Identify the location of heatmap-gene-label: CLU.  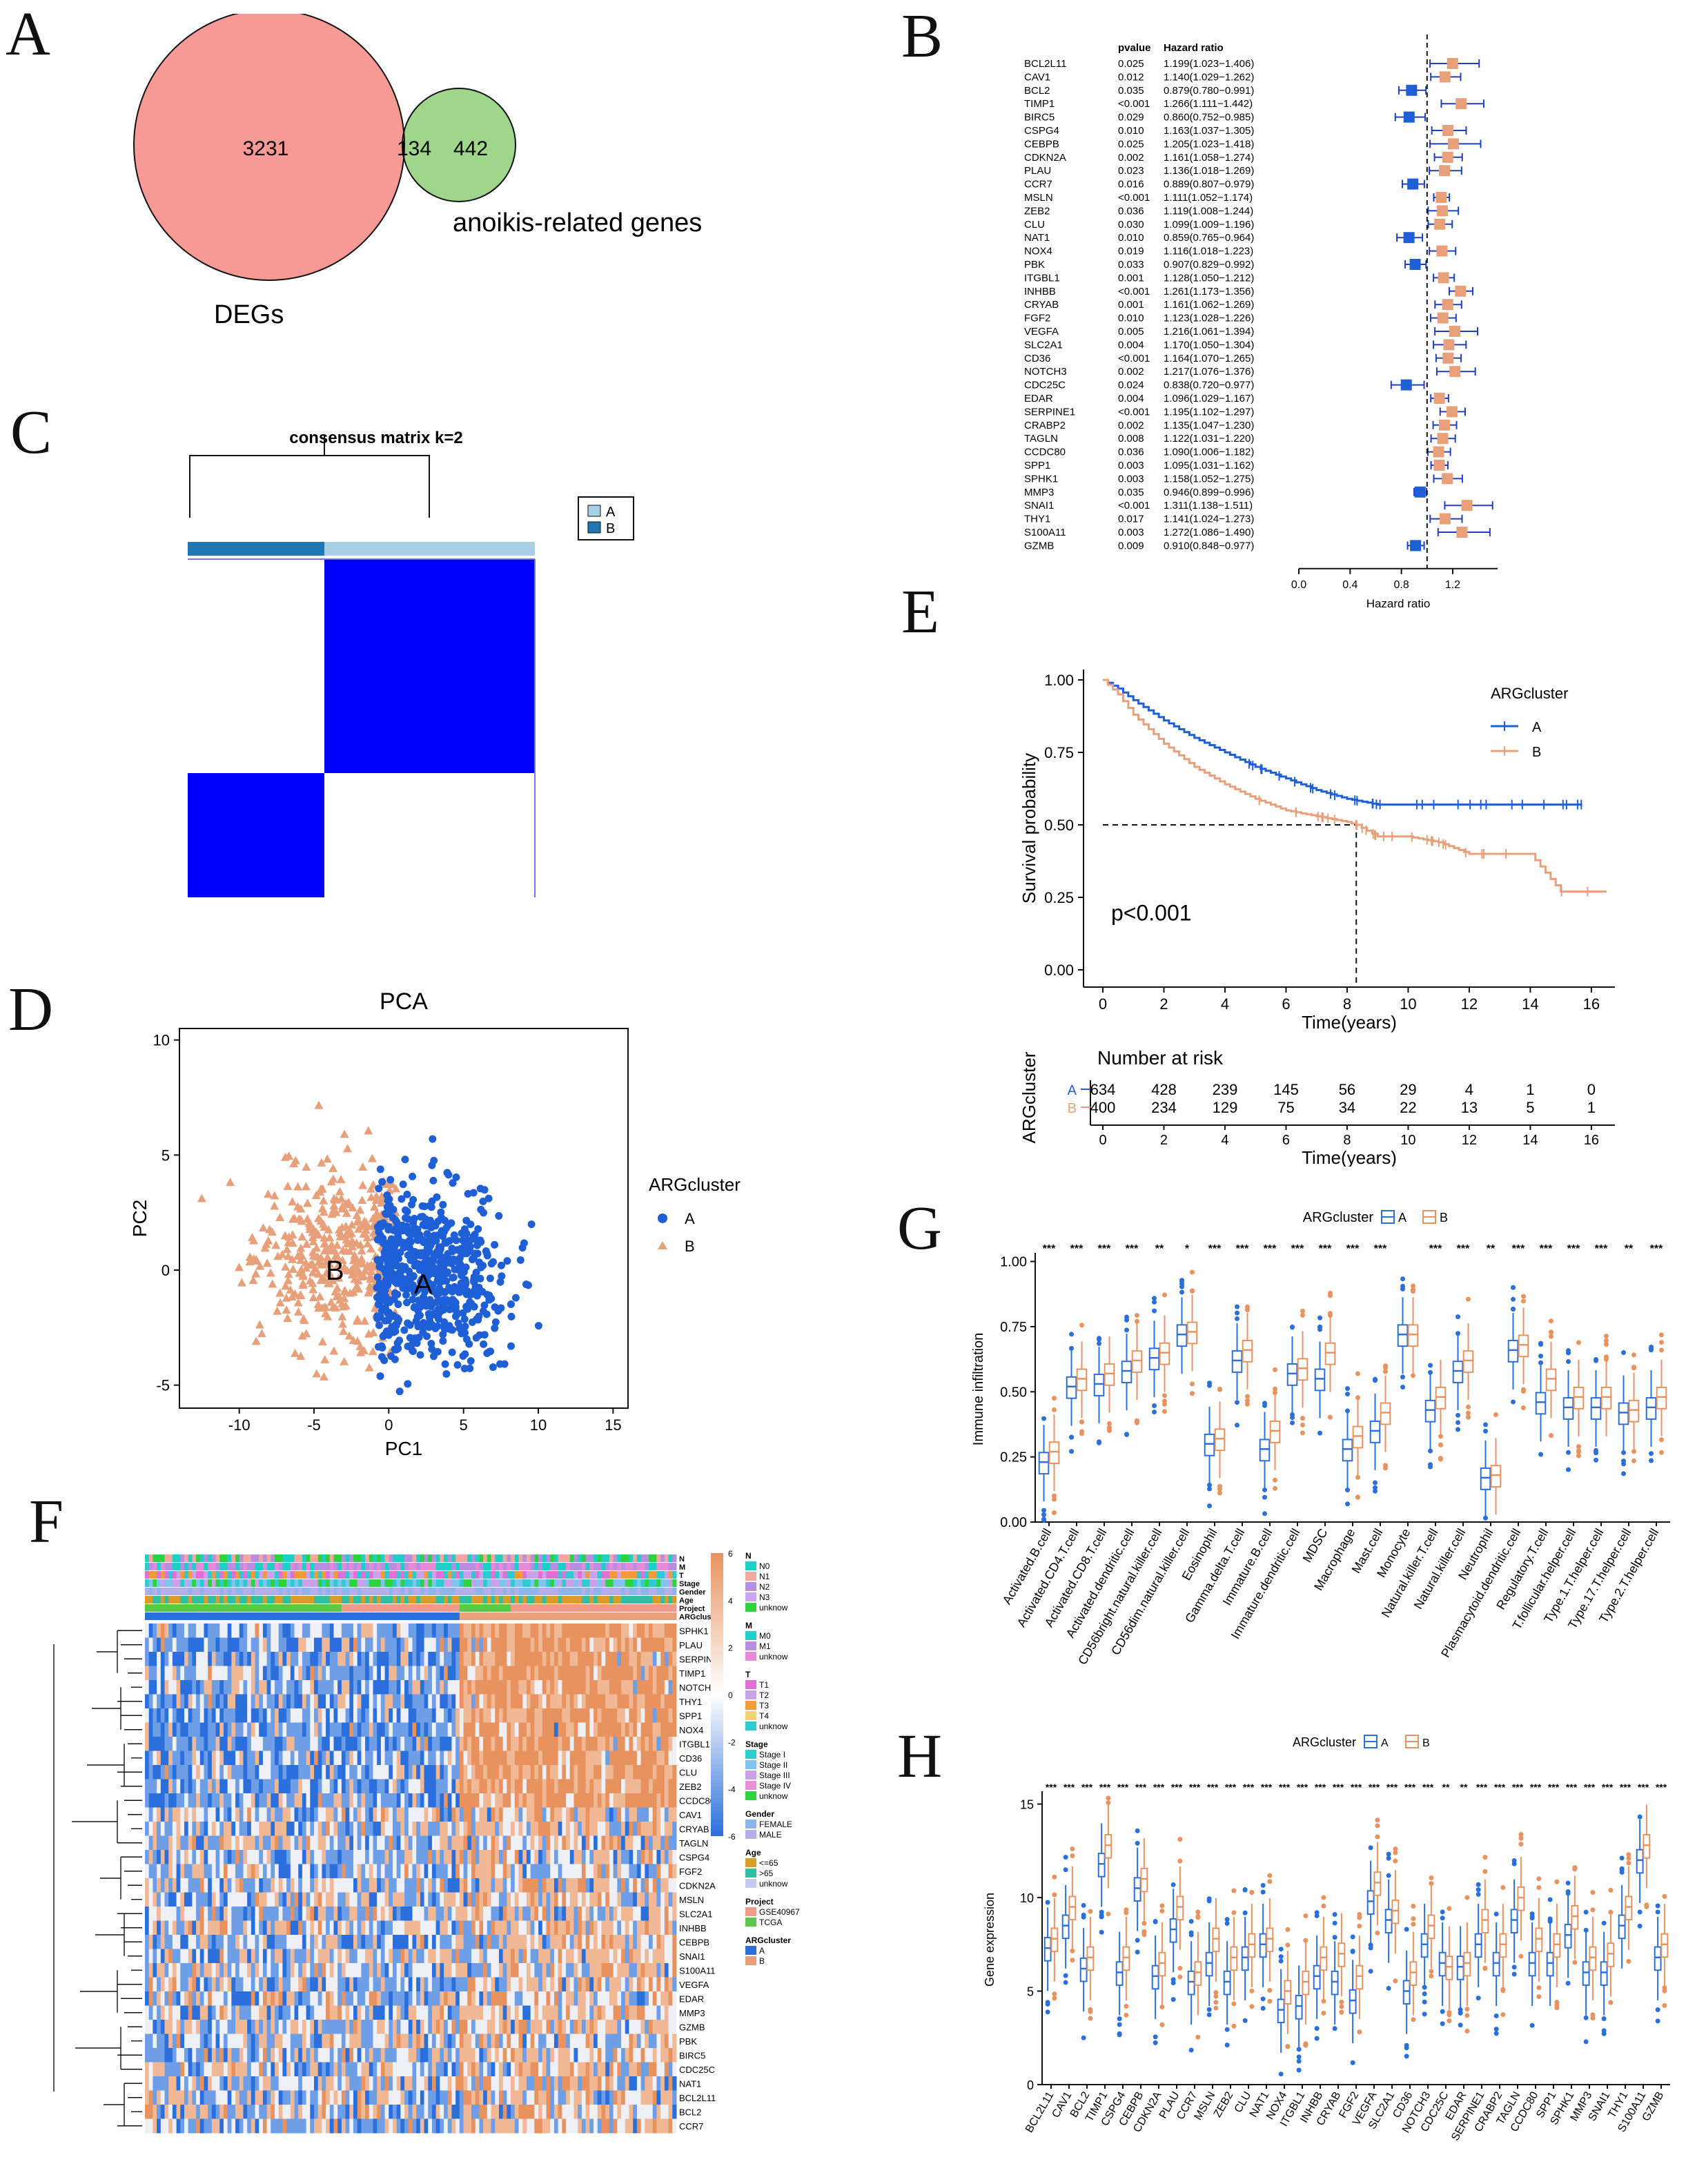
(688, 1772).